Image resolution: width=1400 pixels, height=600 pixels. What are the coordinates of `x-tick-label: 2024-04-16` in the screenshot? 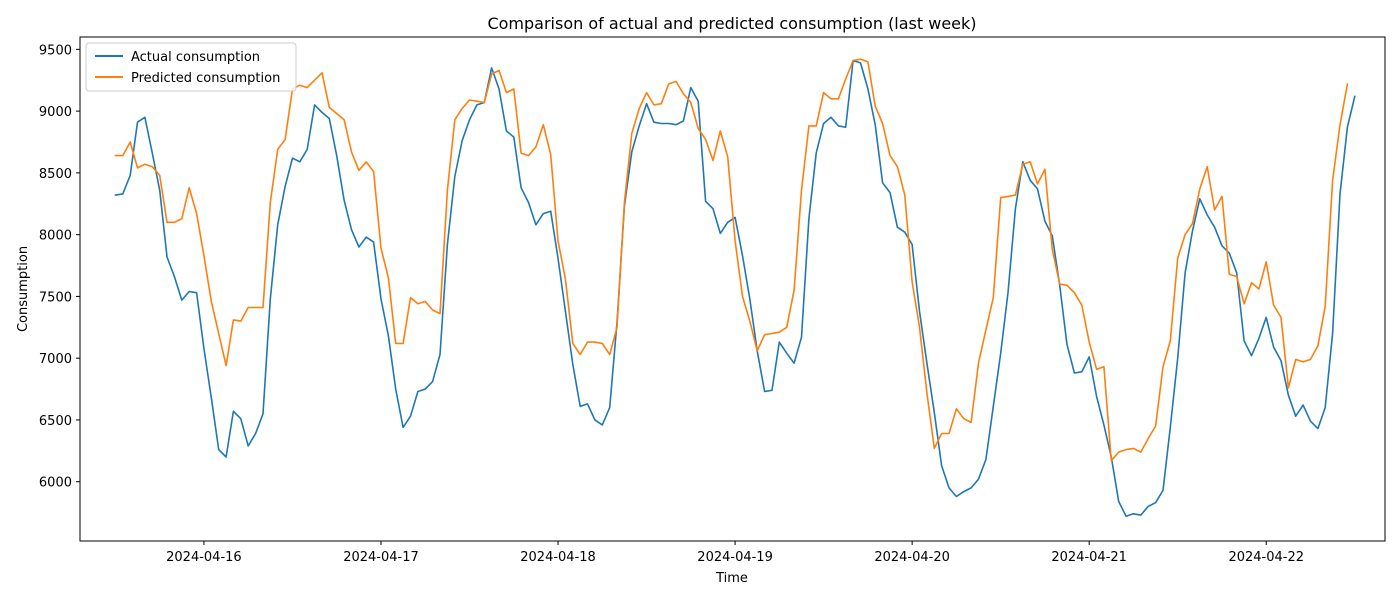 It's located at (204, 557).